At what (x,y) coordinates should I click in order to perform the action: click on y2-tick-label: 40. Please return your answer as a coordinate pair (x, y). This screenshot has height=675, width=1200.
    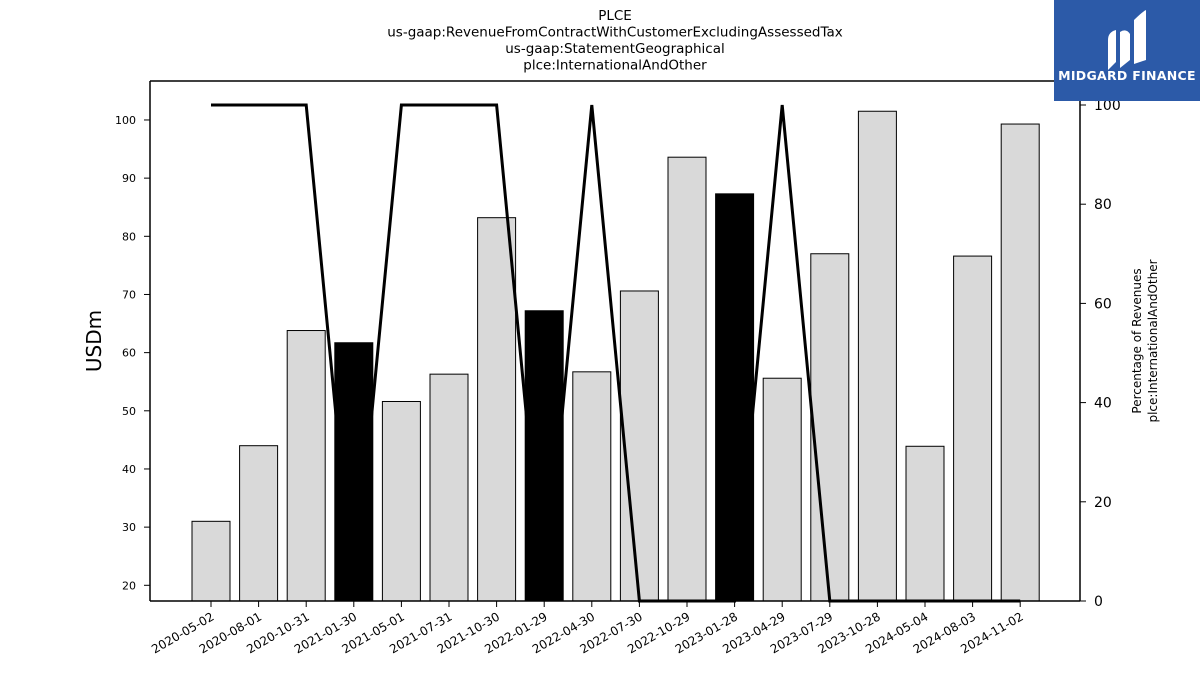
    Looking at the image, I should click on (1103, 404).